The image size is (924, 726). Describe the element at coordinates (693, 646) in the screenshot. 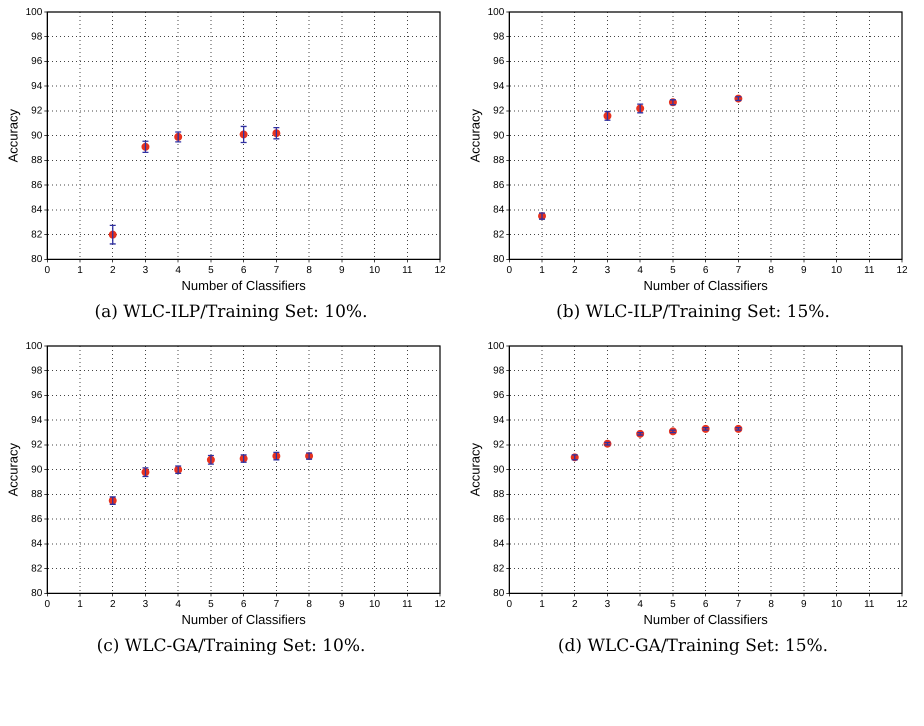

I see `text: (d) WLC-GA/Training Set: 15%.` at that location.